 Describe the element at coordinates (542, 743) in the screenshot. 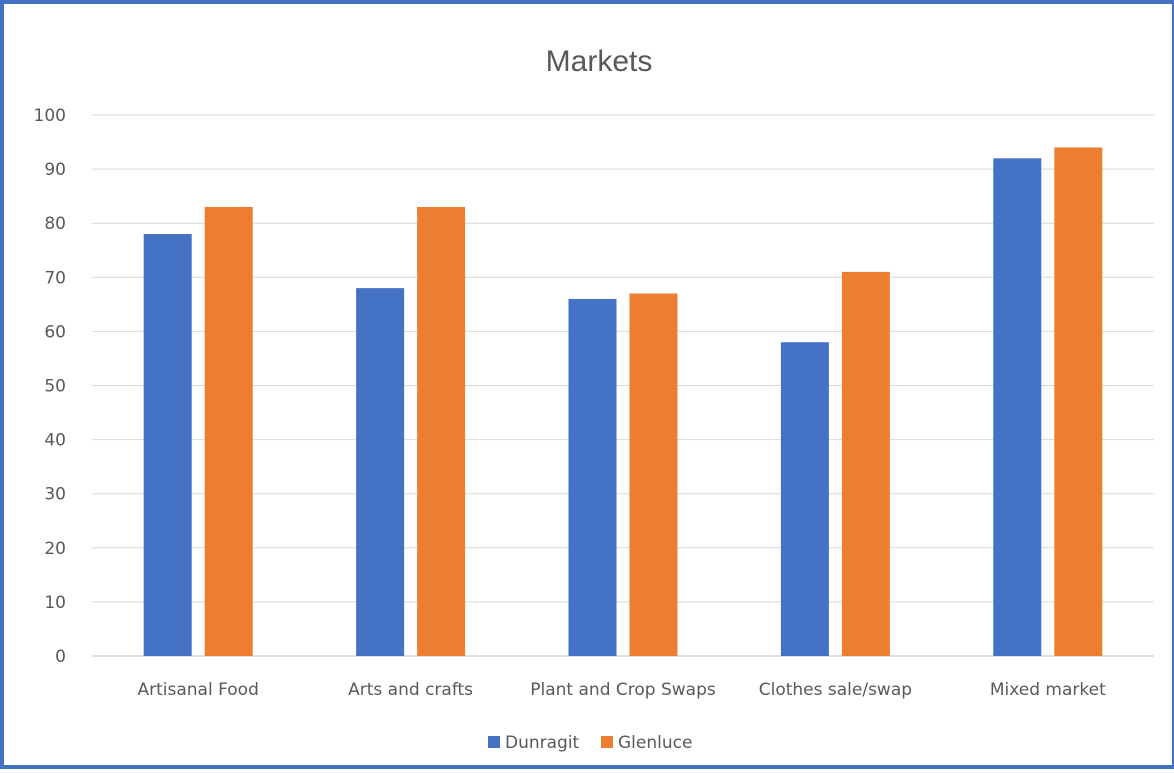

I see `legend-label-dunragit: Dunragit` at that location.